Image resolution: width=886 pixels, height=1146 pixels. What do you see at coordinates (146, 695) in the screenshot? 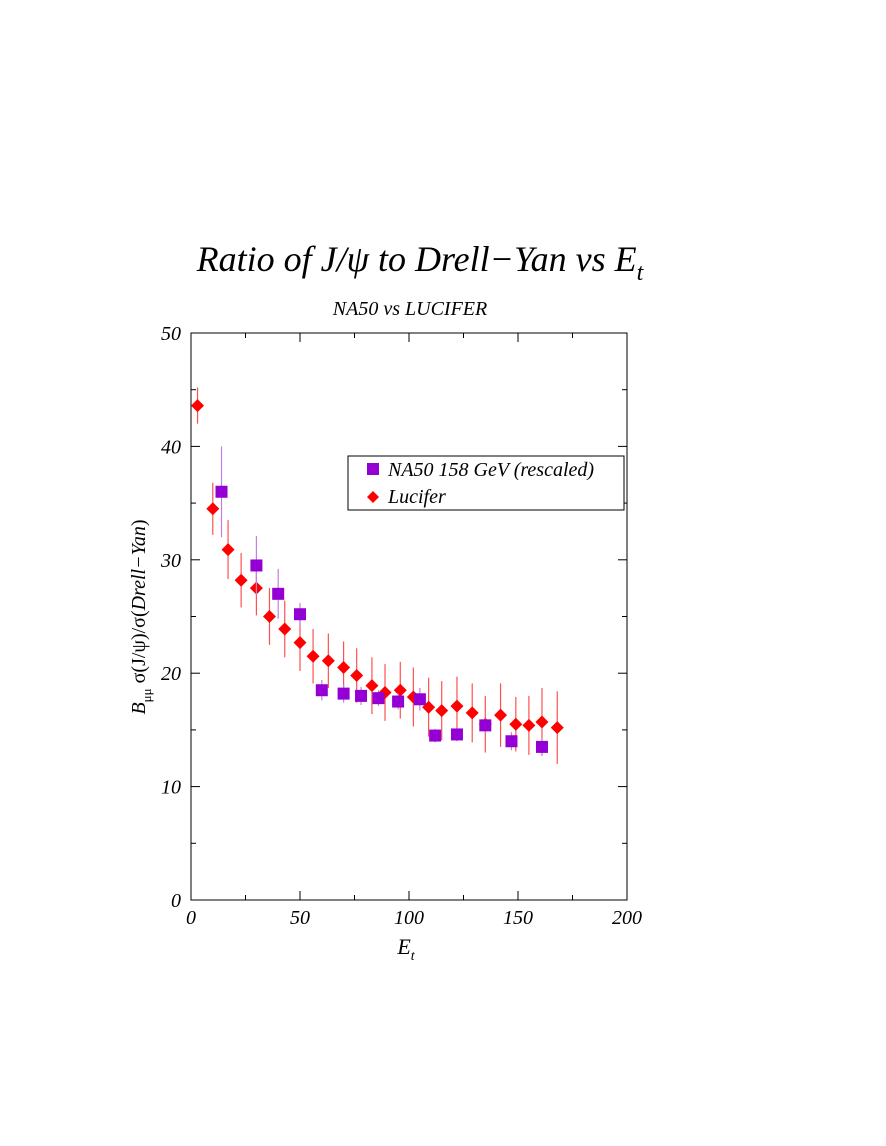
I see `y-axis-label-b-subscript: μμ` at bounding box center [146, 695].